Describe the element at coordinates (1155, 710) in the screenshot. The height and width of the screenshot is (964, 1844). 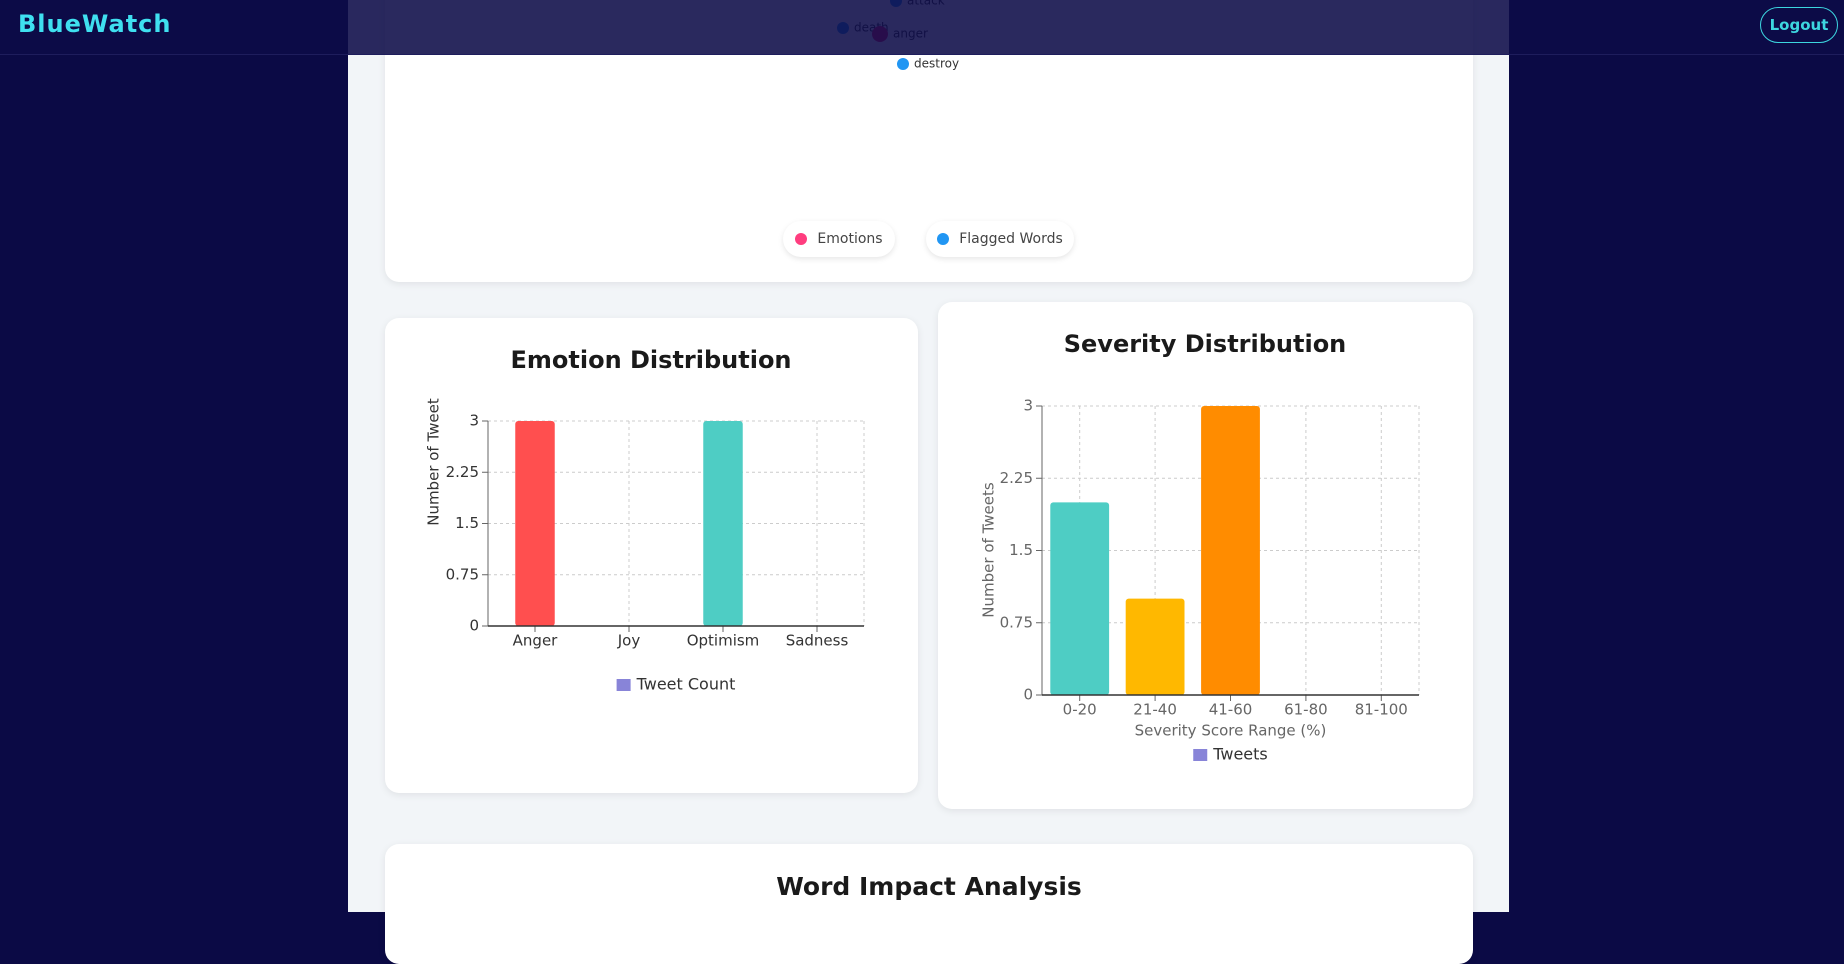
I see `x-tick-label: 21-40` at that location.